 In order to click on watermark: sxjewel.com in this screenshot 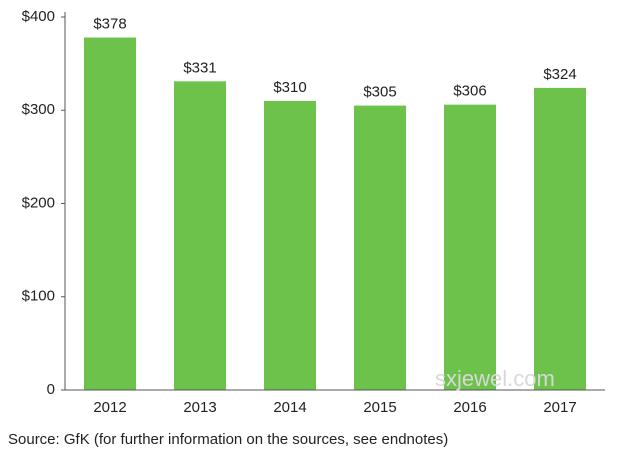, I will do `click(495, 378)`.